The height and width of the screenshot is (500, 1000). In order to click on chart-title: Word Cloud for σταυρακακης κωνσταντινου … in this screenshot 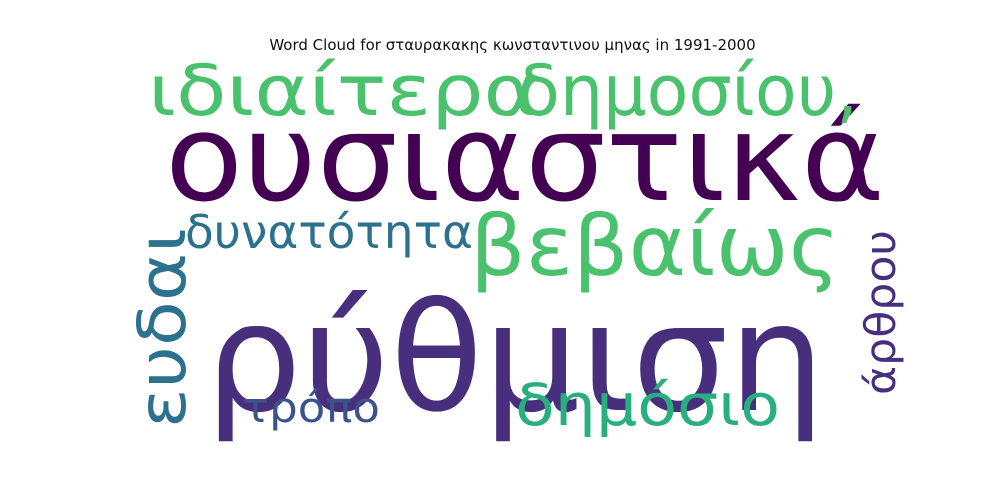, I will do `click(512, 45)`.